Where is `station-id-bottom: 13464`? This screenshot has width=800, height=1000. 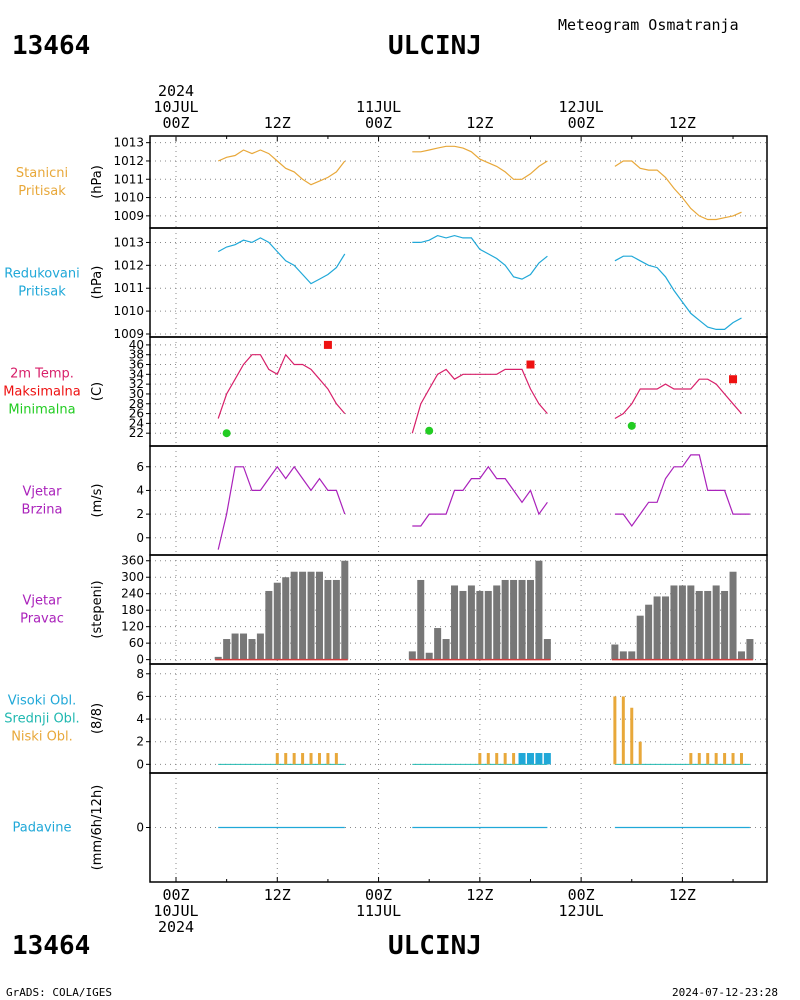 station-id-bottom: 13464 is located at coordinates (51, 946).